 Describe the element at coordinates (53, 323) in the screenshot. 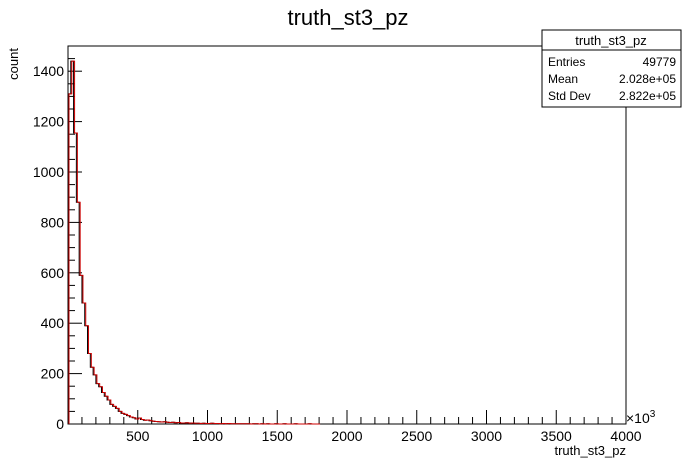

I see `y-tick-label: 400` at that location.